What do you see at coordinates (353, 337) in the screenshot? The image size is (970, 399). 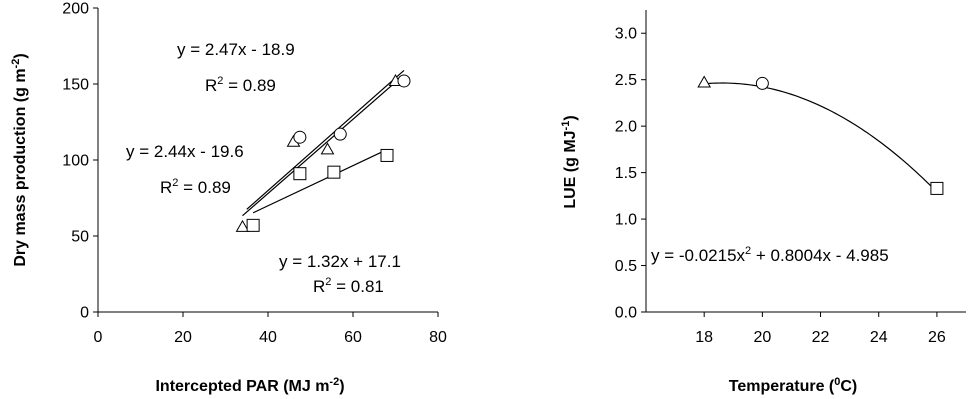 I see `x-tick-label: 60` at bounding box center [353, 337].